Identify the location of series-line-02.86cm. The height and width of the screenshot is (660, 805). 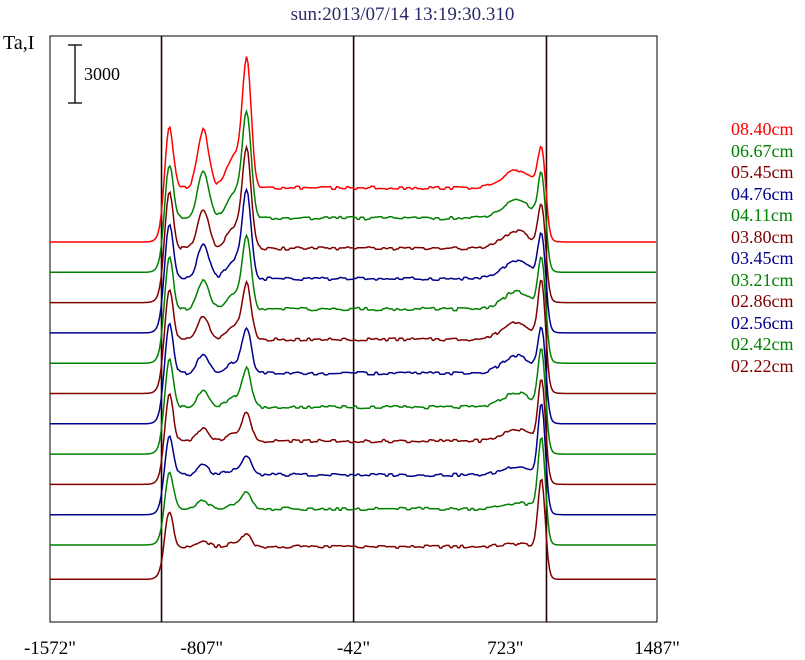
(353, 432).